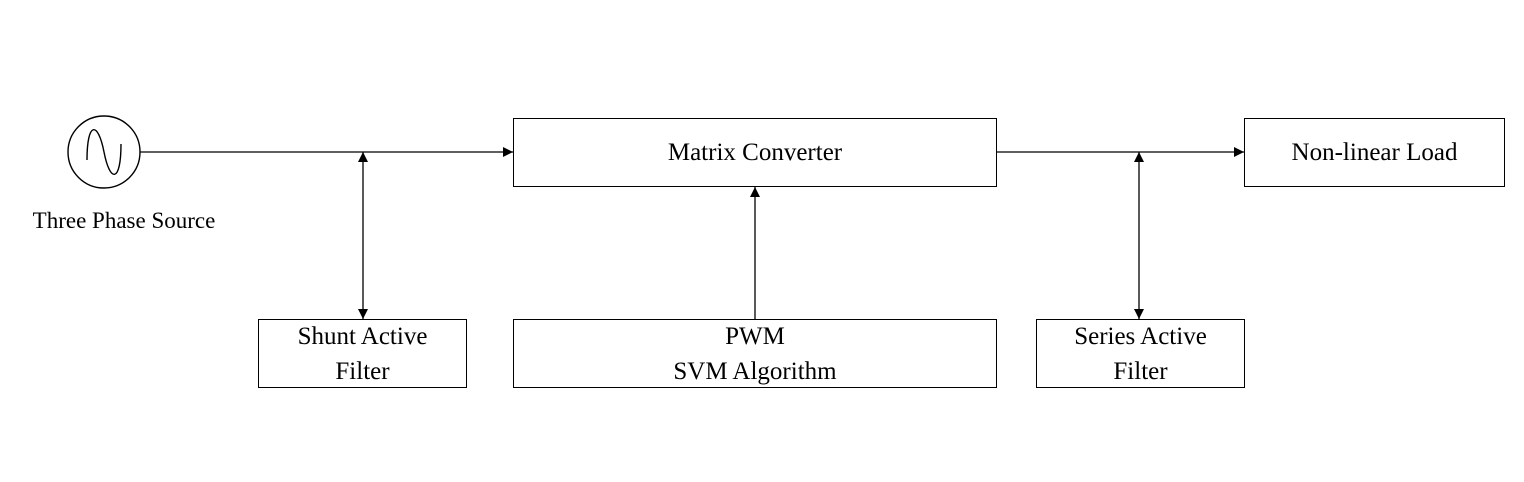 The image size is (1524, 482). What do you see at coordinates (362, 336) in the screenshot?
I see `shunt-filter-label-line1: Shunt Active` at bounding box center [362, 336].